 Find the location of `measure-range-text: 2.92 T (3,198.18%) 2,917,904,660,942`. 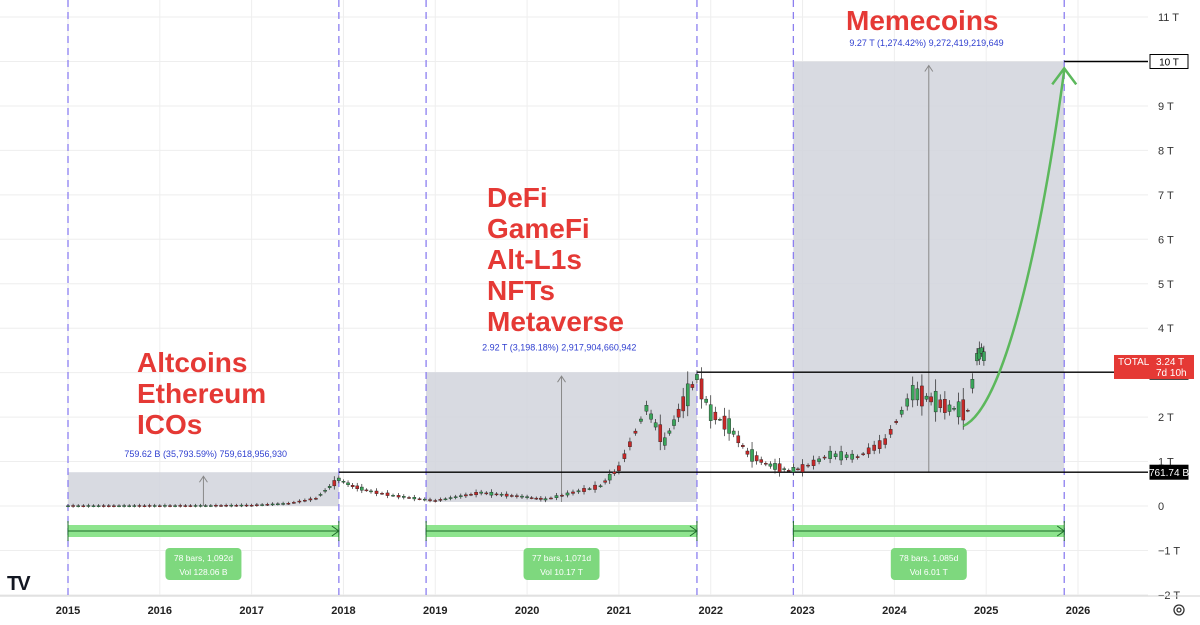

measure-range-text: 2.92 T (3,198.18%) 2,917,904,660,942 is located at coordinates (559, 347).